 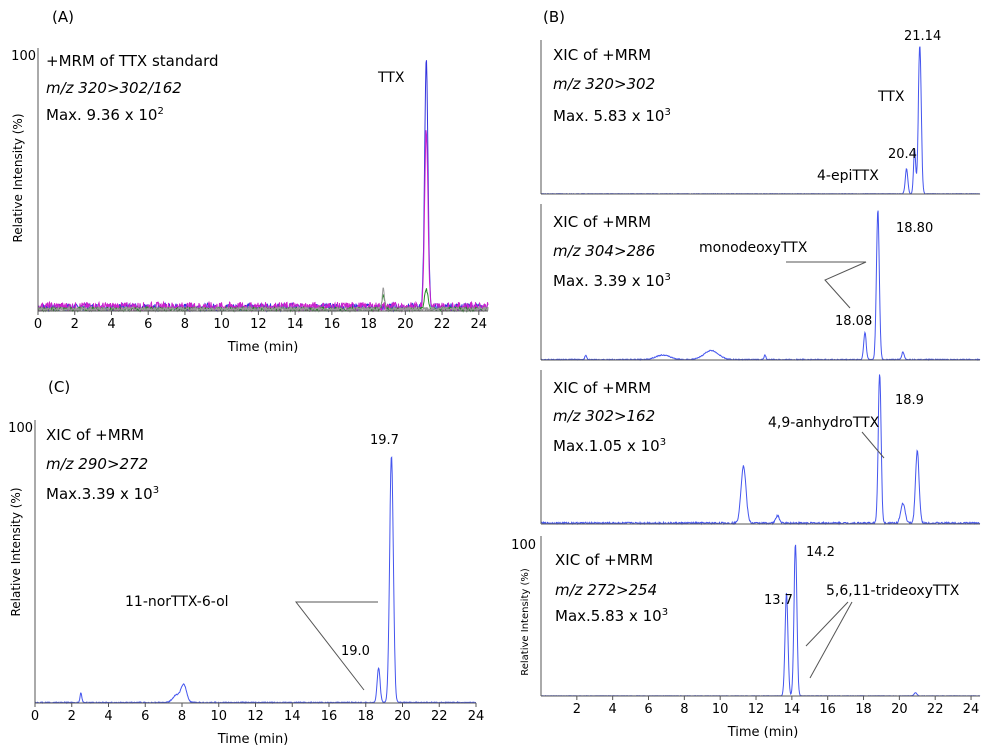 I want to click on panel-a-info-line3: Max. 9.36 x 102, so click(x=105, y=115).